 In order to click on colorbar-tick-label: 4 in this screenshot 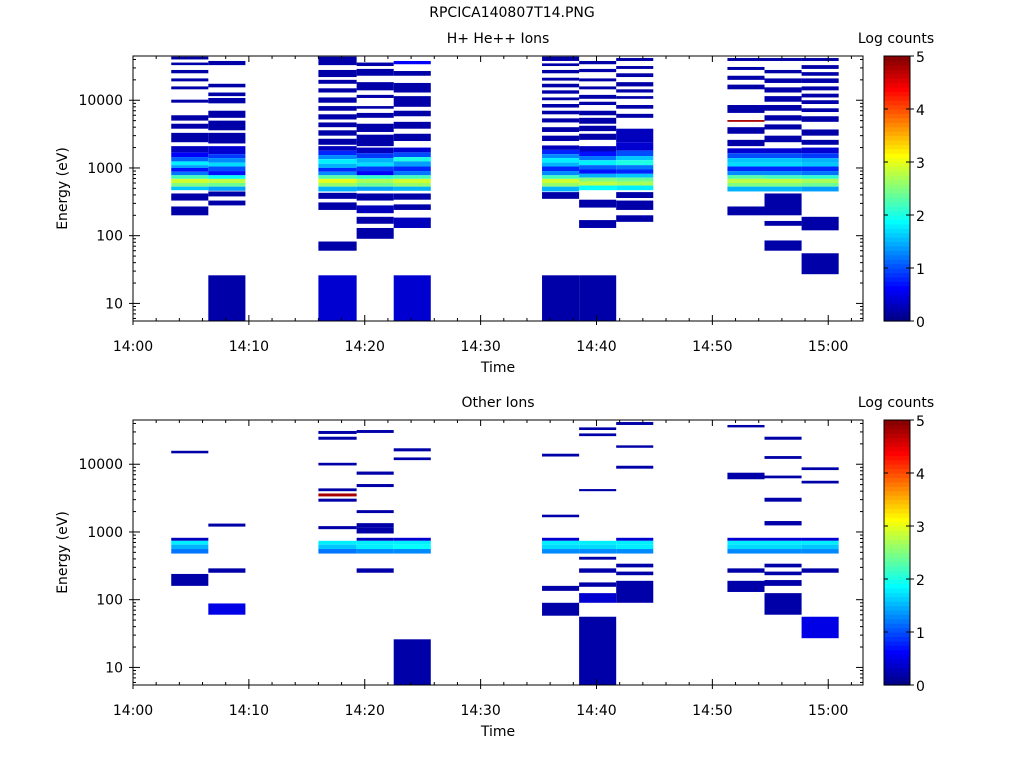, I will do `click(920, 475)`.